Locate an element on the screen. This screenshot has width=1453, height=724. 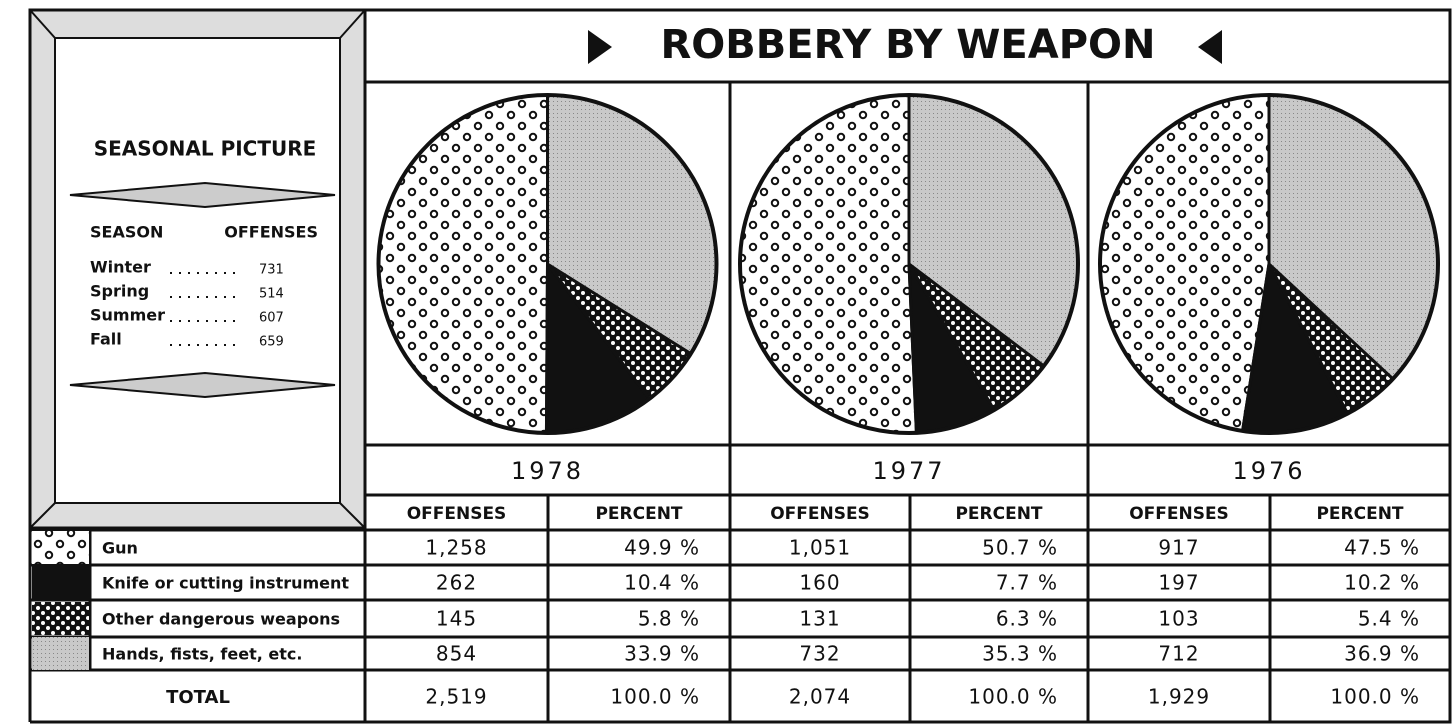
offenses: 854 is located at coordinates (456, 654).